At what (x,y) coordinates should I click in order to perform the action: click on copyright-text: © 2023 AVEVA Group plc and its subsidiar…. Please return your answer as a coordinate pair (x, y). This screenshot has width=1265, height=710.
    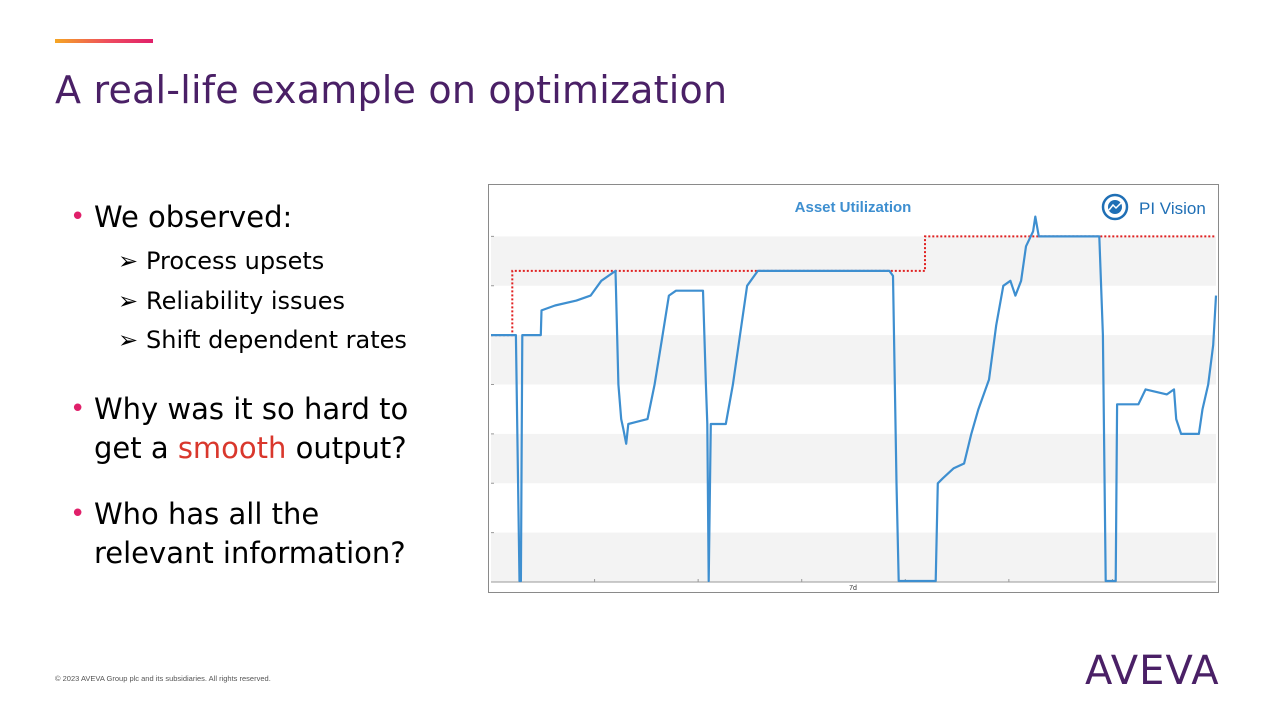
    Looking at the image, I should click on (163, 678).